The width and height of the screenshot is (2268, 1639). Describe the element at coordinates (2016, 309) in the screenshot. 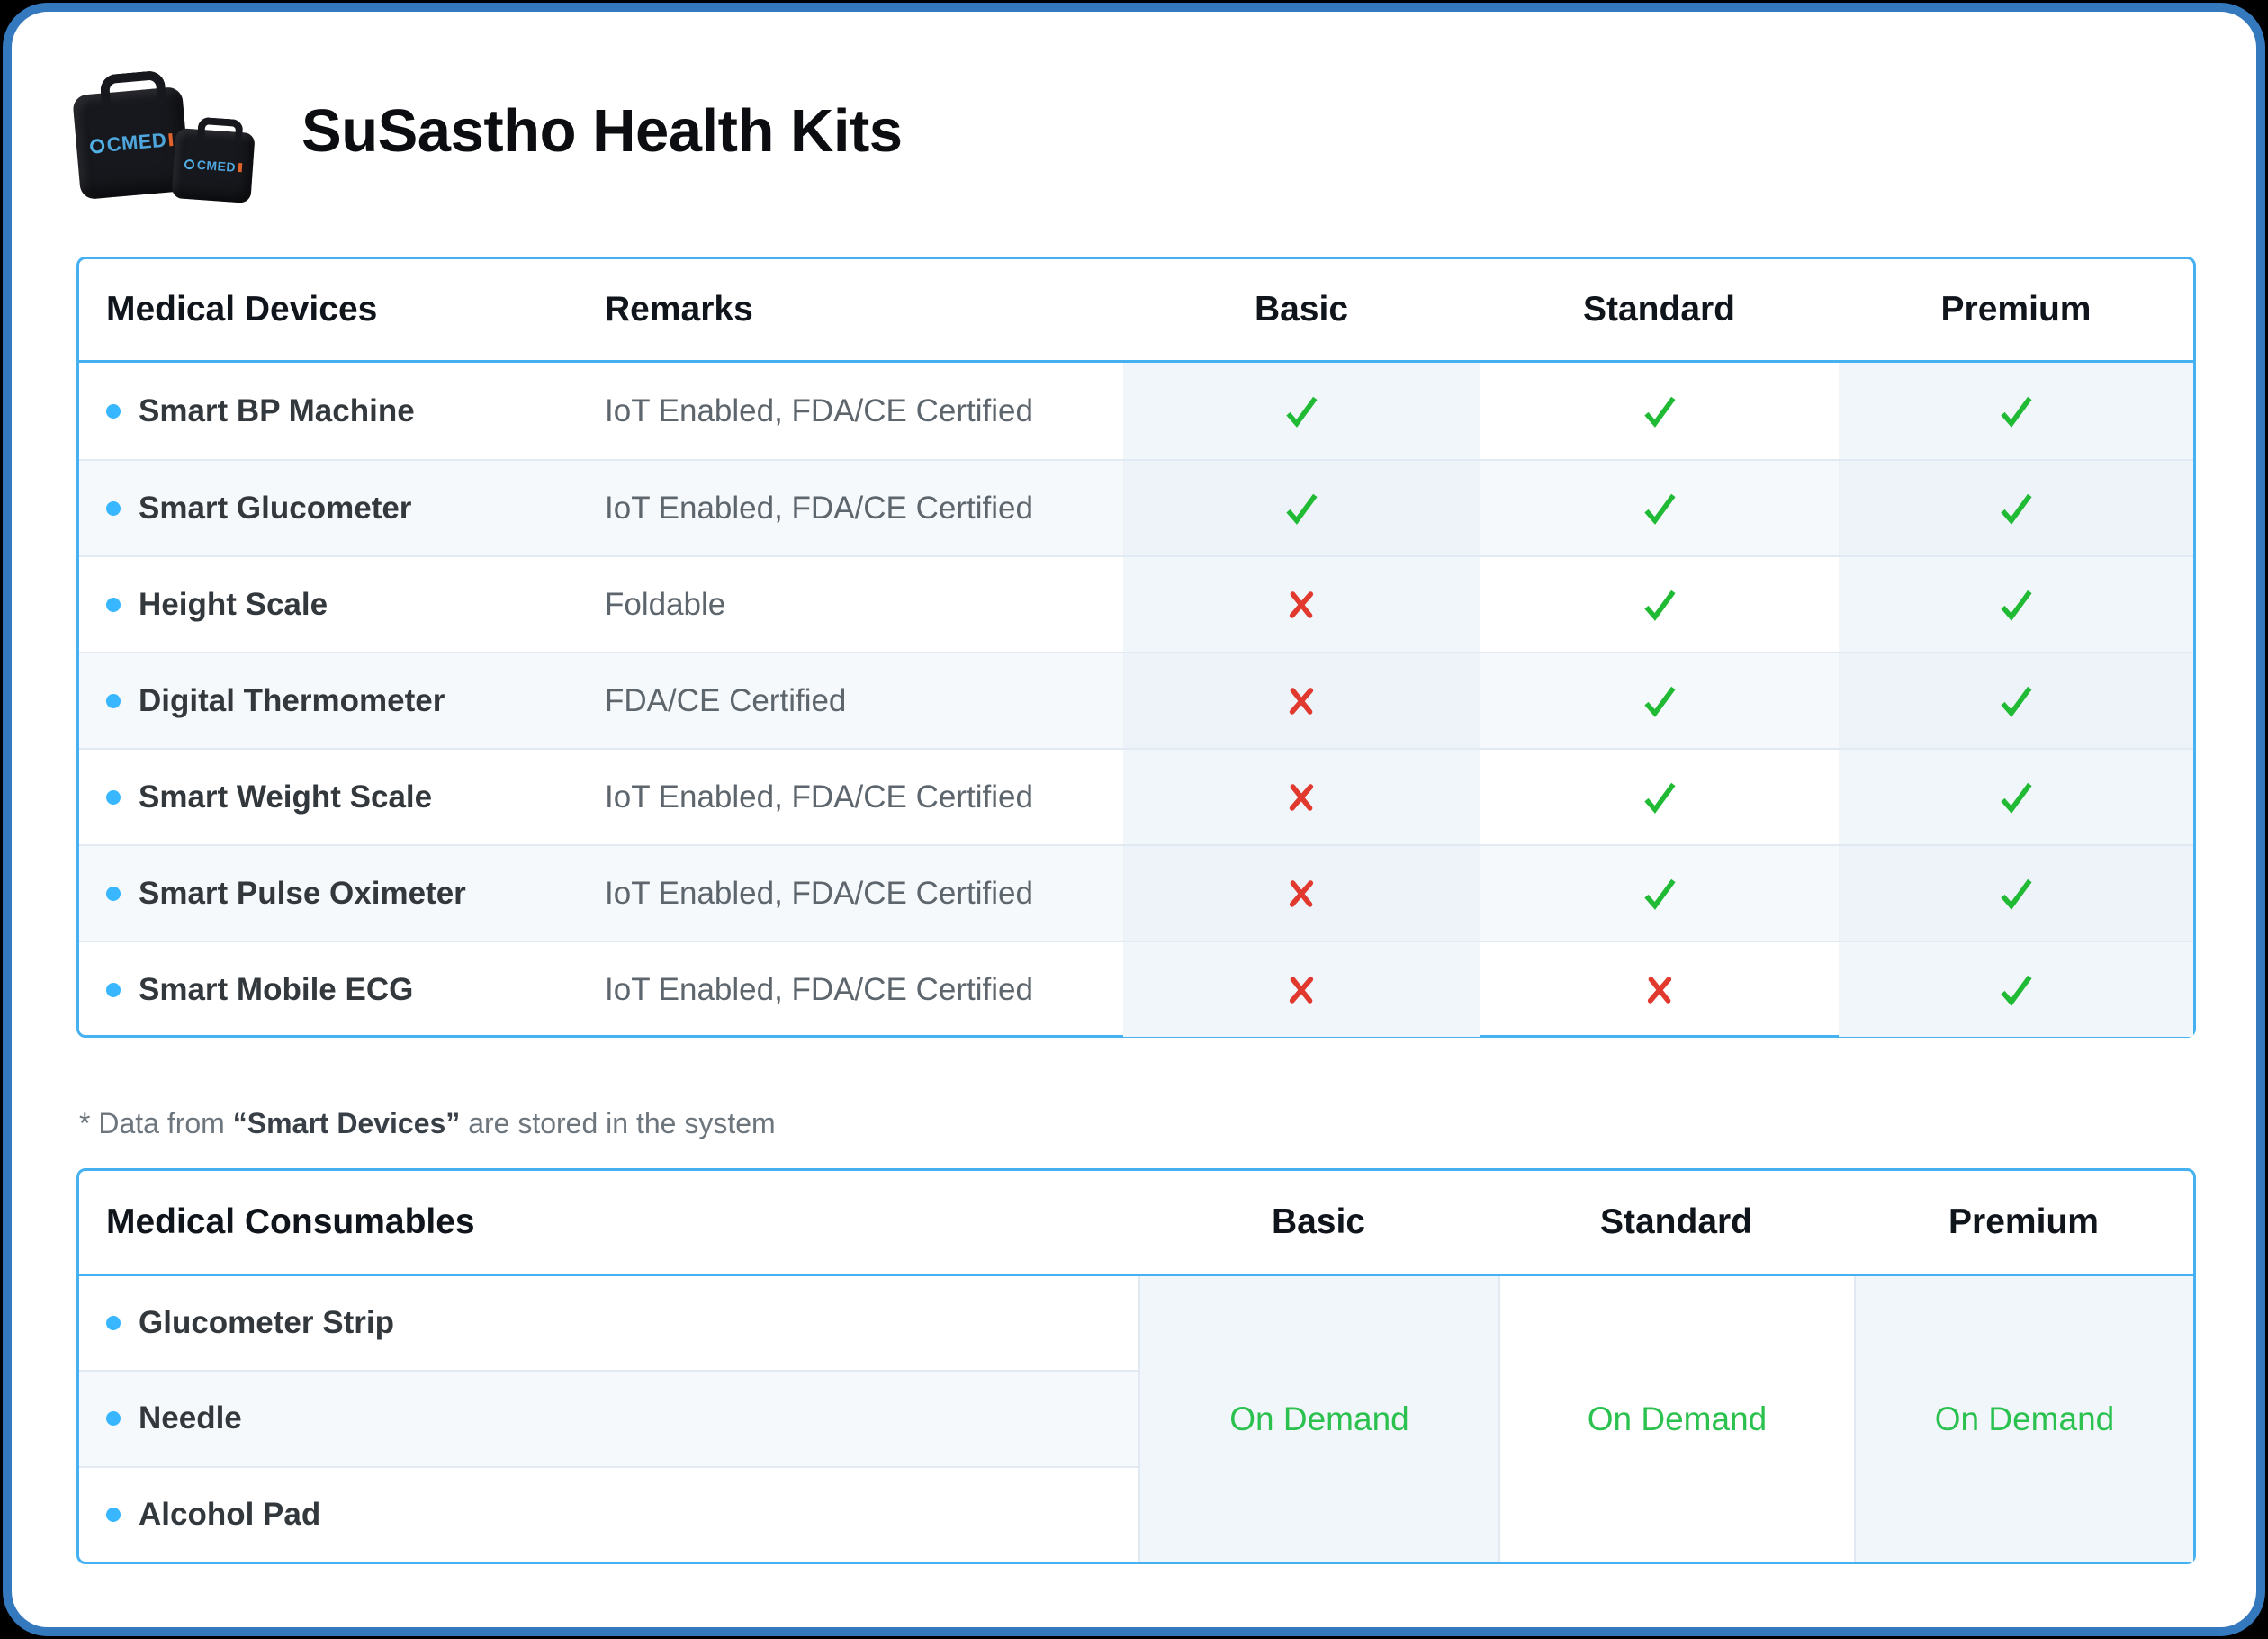

I see `column-header-premium: Premium` at that location.